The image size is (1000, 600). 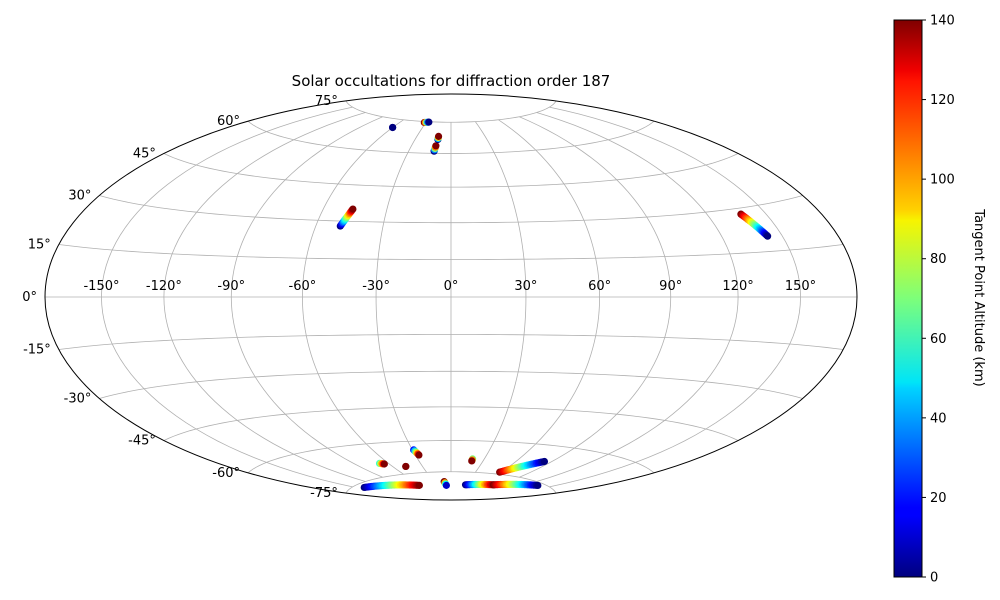 What do you see at coordinates (938, 259) in the screenshot?
I see `colorbar-tick-label: 80` at bounding box center [938, 259].